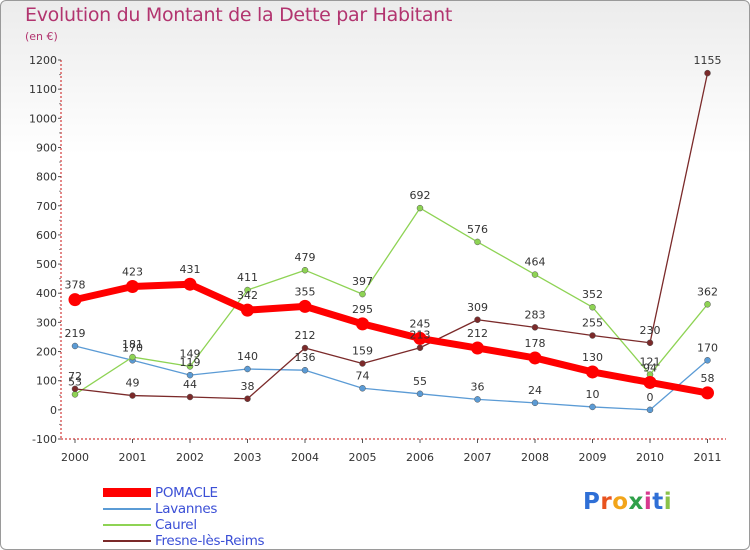 Image resolution: width=750 pixels, height=550 pixels. What do you see at coordinates (650, 397) in the screenshot?
I see `data-label: 0` at bounding box center [650, 397].